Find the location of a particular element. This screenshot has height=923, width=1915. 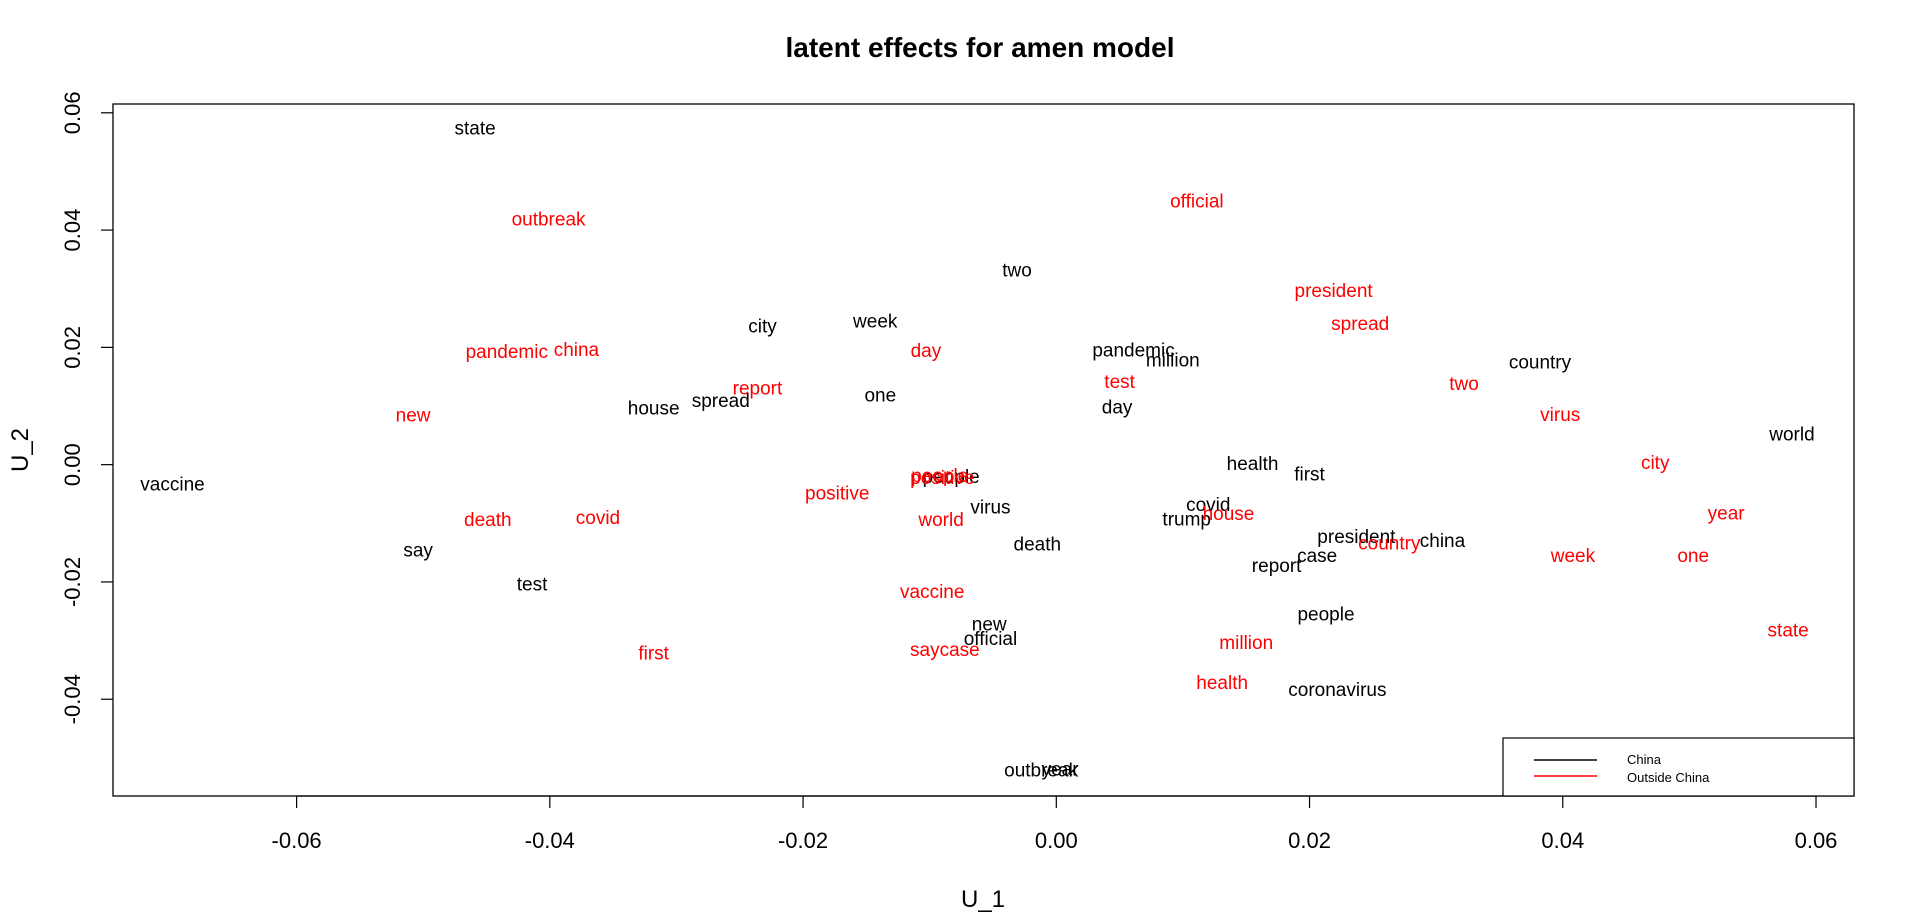

y-tick-label: 0.04 is located at coordinates (72, 230).